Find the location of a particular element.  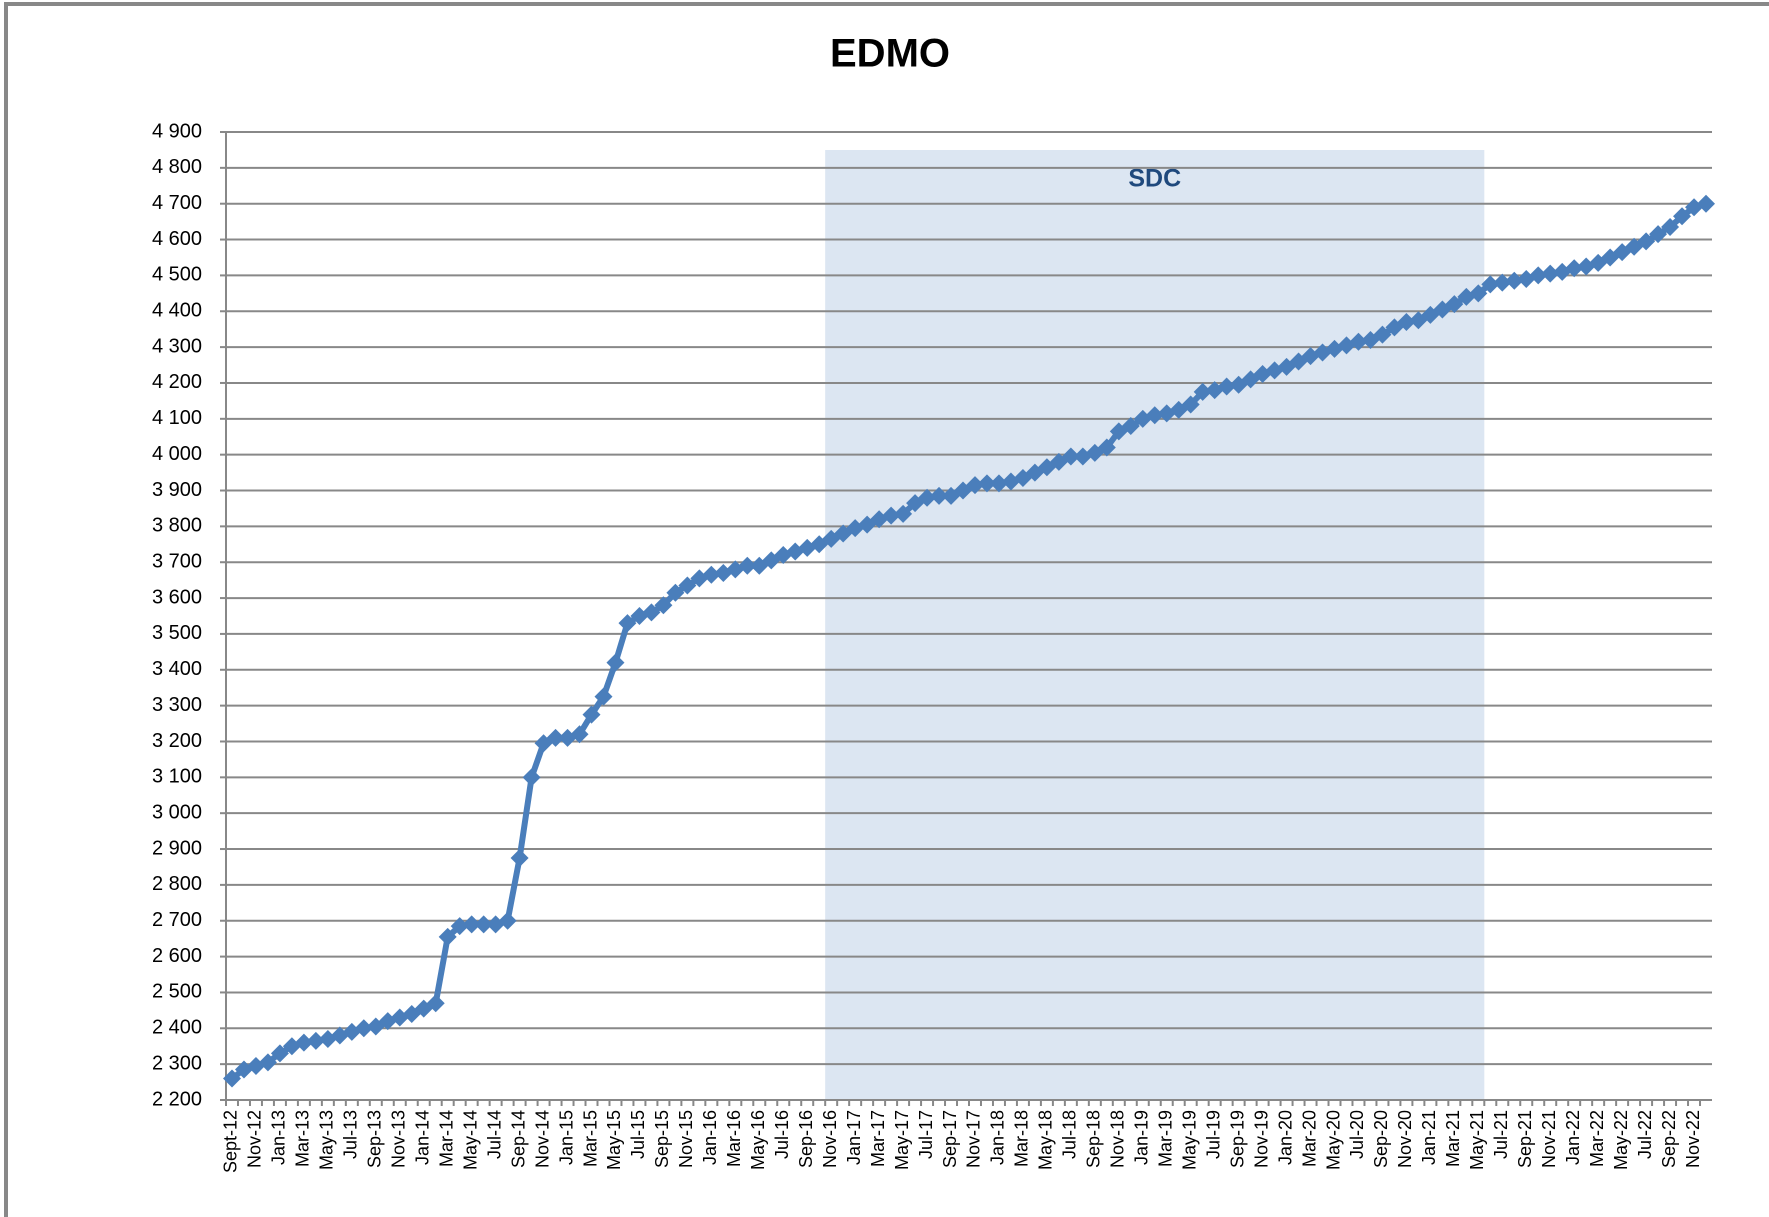

x-tick-label: Jul-18 is located at coordinates (1070, 1134).